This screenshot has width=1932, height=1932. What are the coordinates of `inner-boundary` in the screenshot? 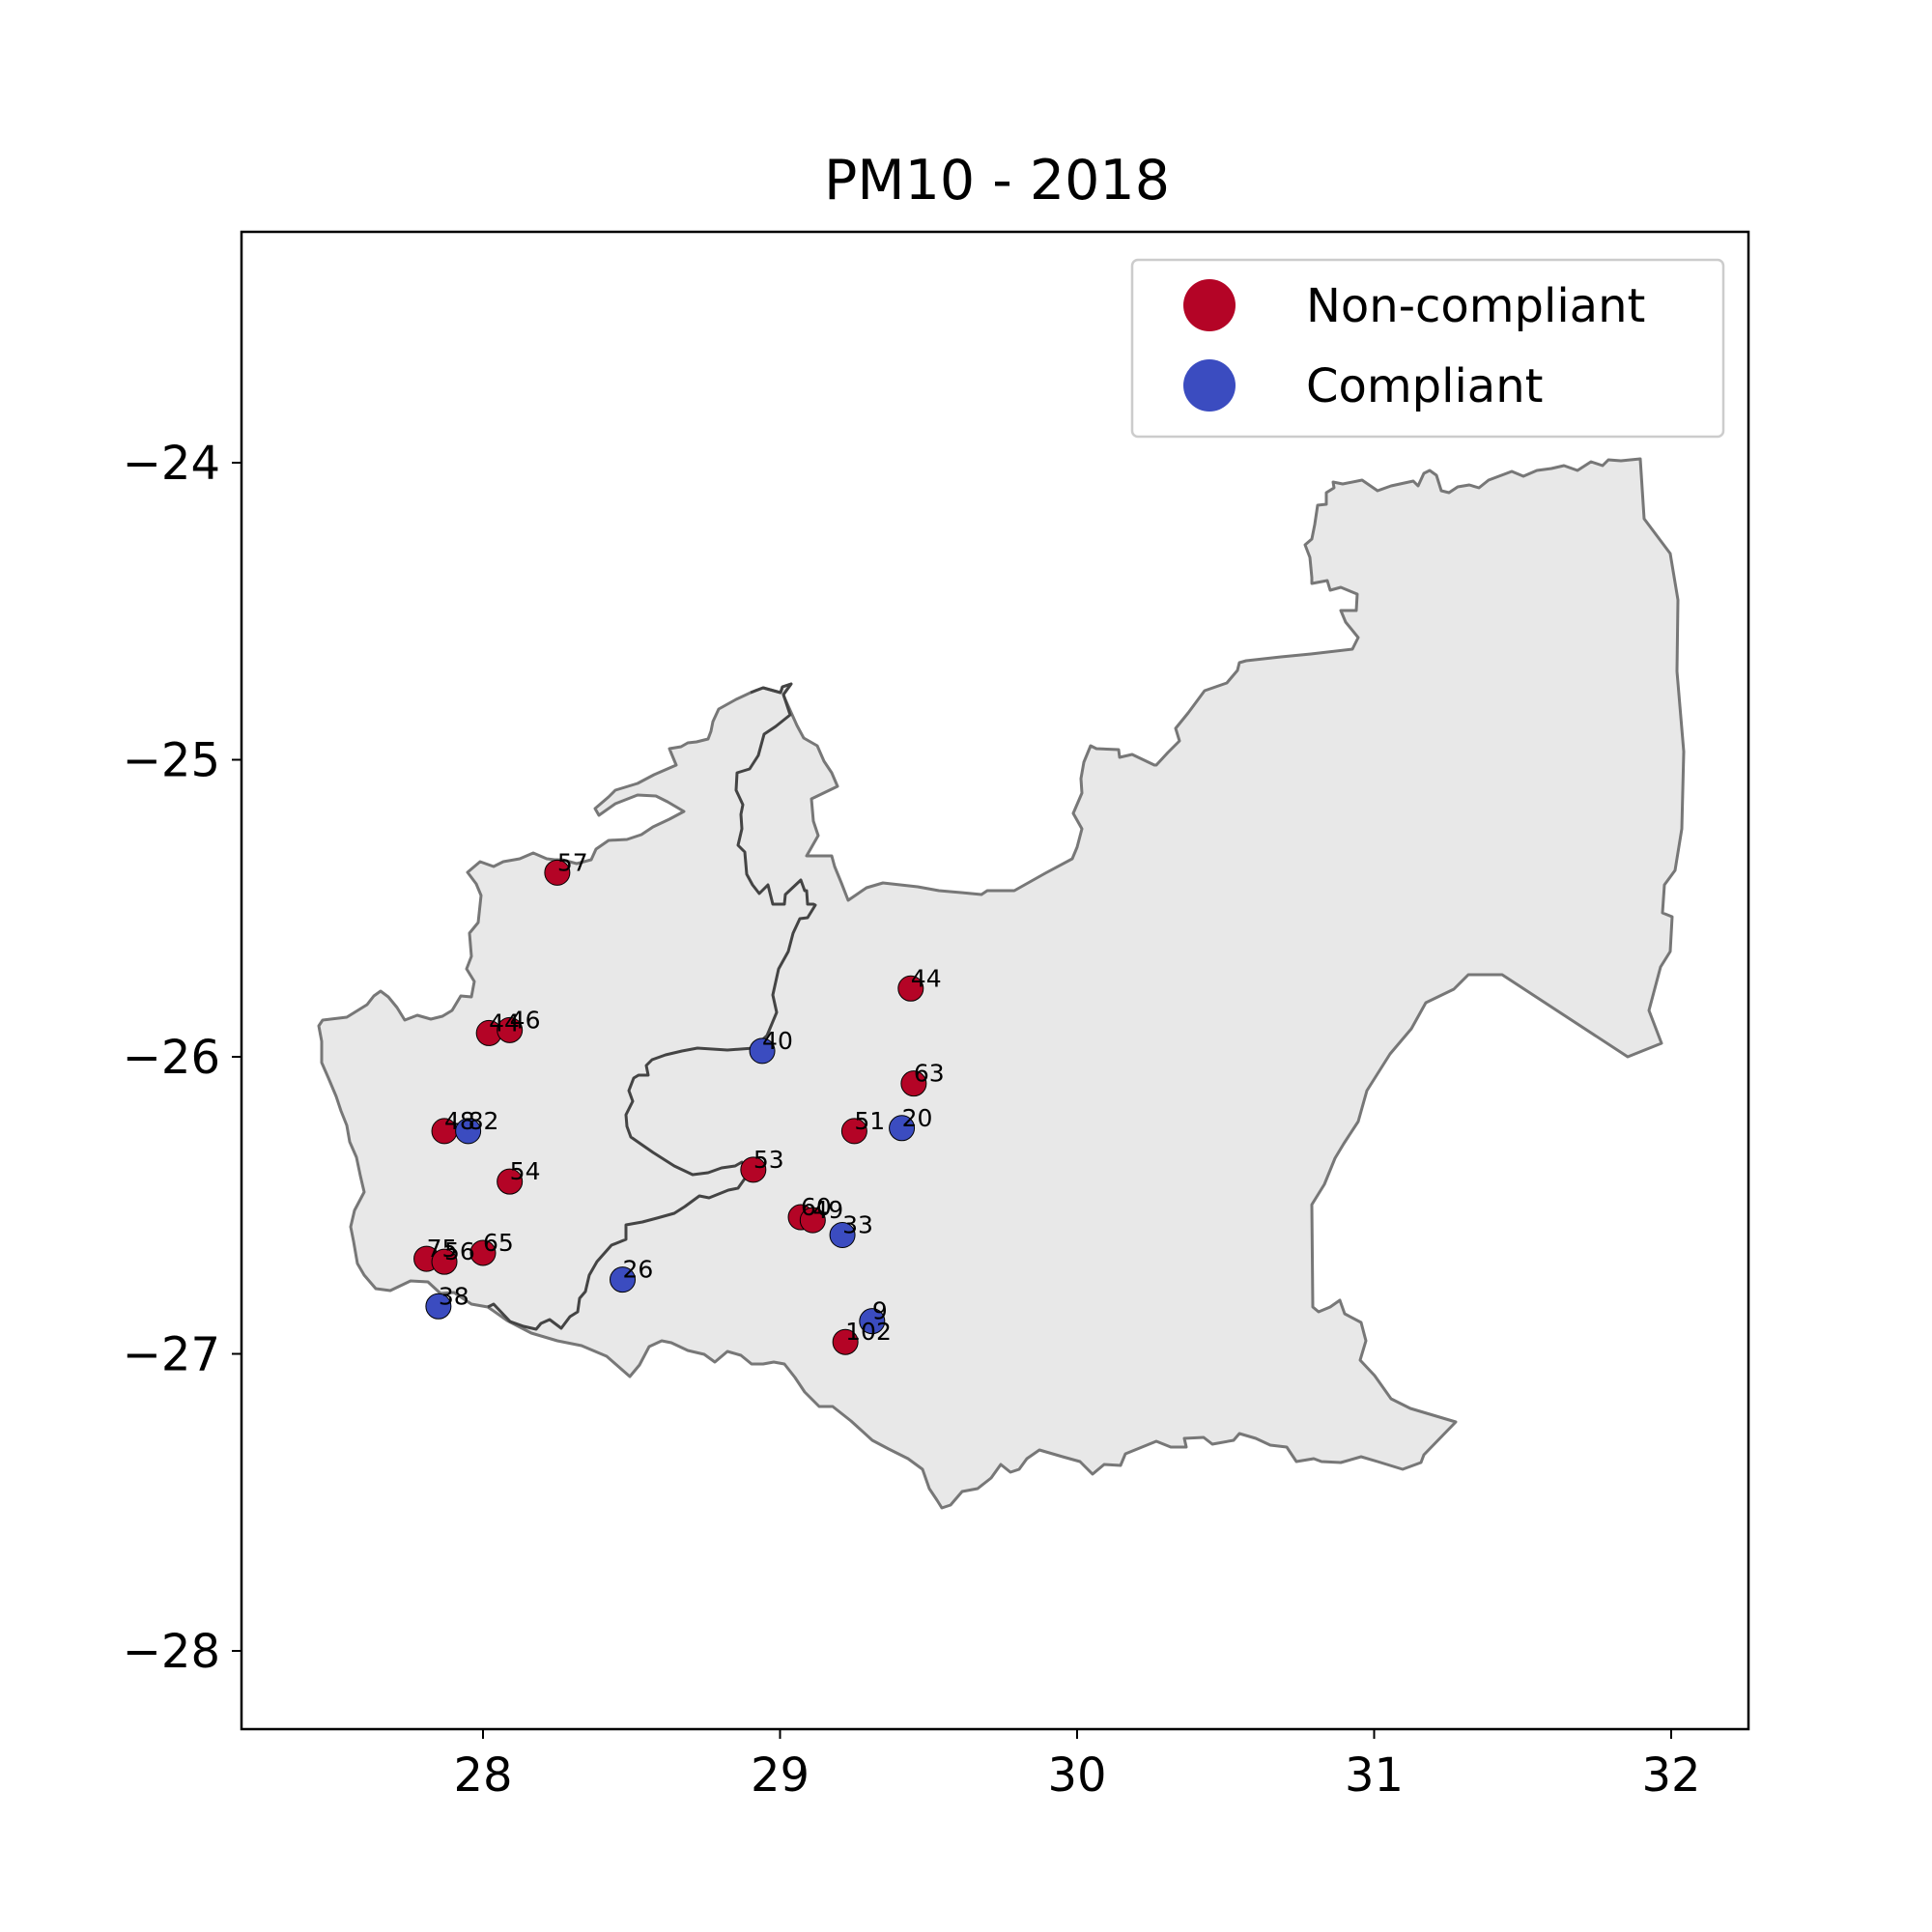 It's located at (652, 1006).